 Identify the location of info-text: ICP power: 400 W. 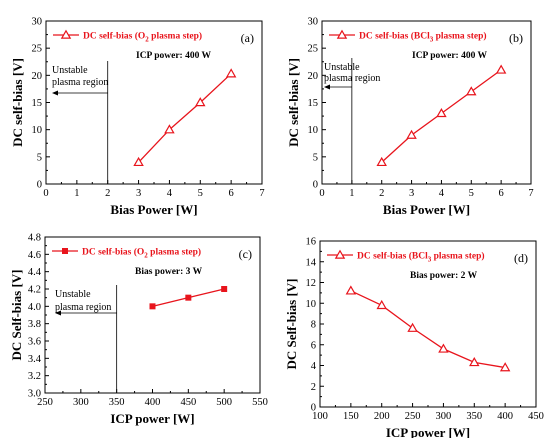
(174, 56).